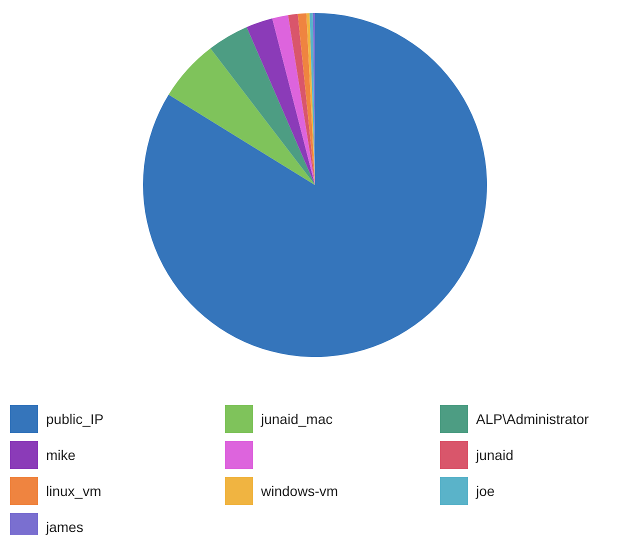  Describe the element at coordinates (494, 455) in the screenshot. I see `legend-label: junaid` at that location.